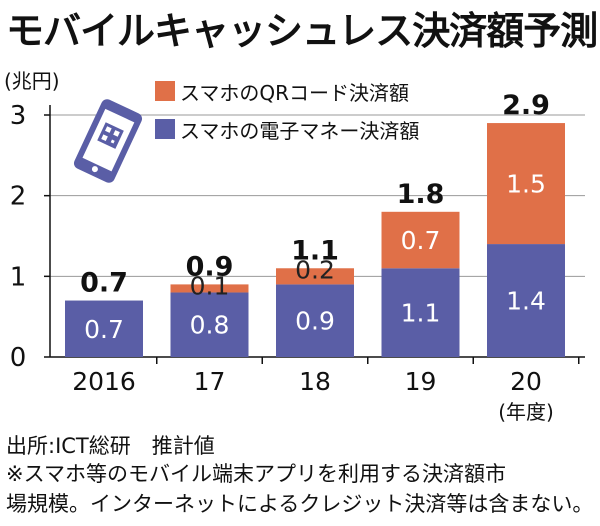 The height and width of the screenshot is (526, 600). I want to click on total-label: 0.9, so click(210, 266).